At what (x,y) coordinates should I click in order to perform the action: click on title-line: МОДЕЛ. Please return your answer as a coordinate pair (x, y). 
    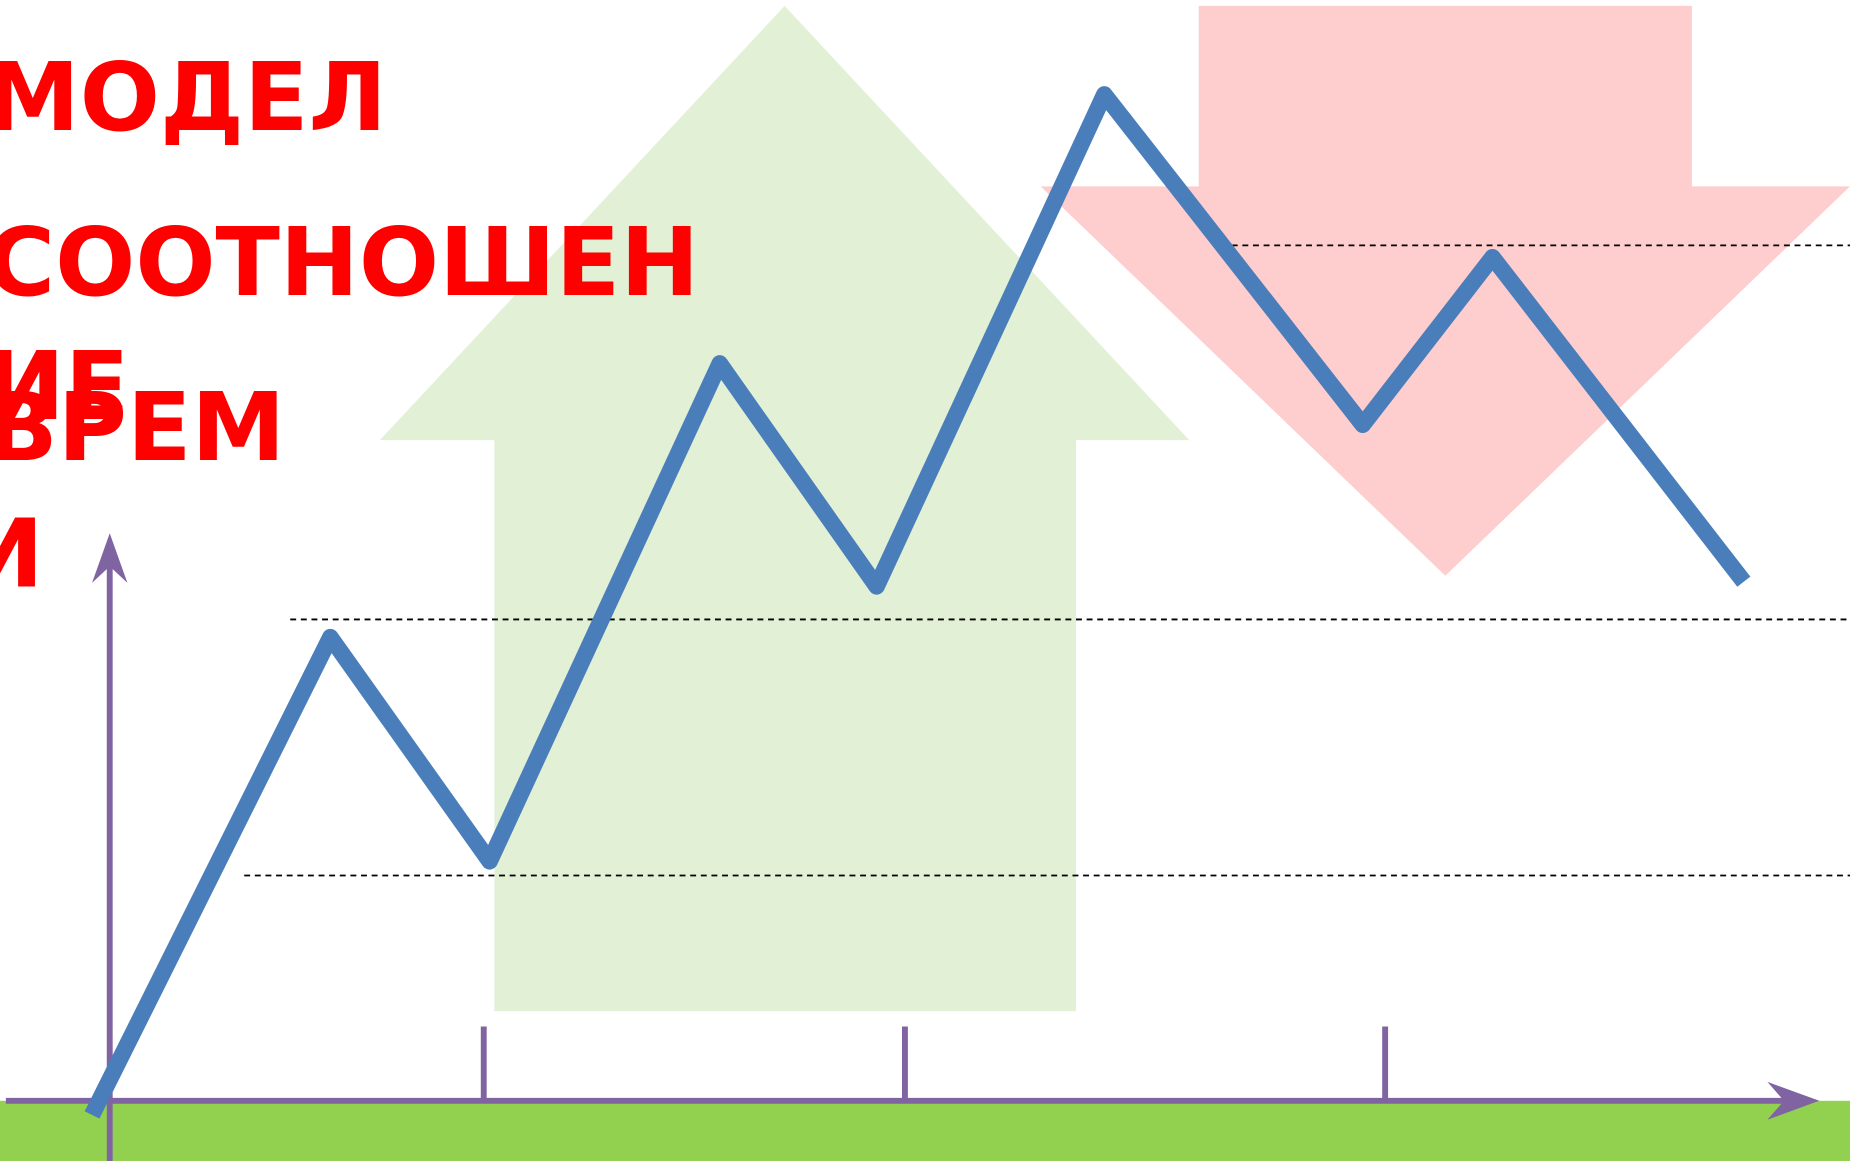
    Looking at the image, I should click on (193, 98).